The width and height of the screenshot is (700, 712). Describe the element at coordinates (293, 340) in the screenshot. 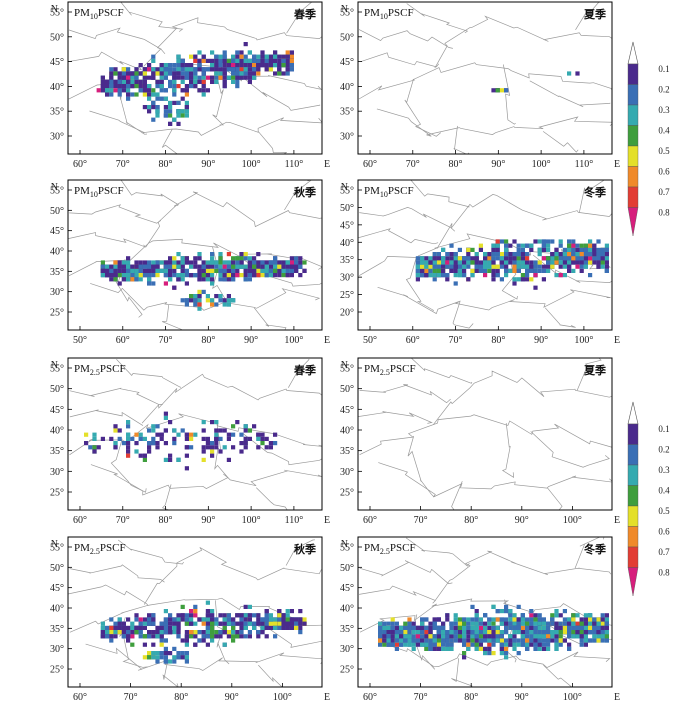

I see `x-tick-label: 100°` at that location.